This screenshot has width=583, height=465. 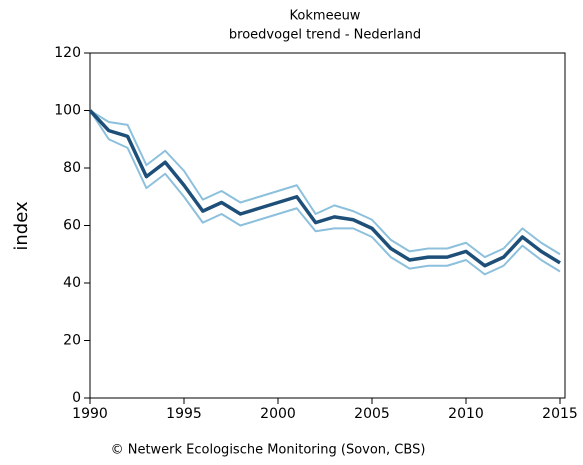 What do you see at coordinates (76, 398) in the screenshot?
I see `y-tick-label: 0` at bounding box center [76, 398].